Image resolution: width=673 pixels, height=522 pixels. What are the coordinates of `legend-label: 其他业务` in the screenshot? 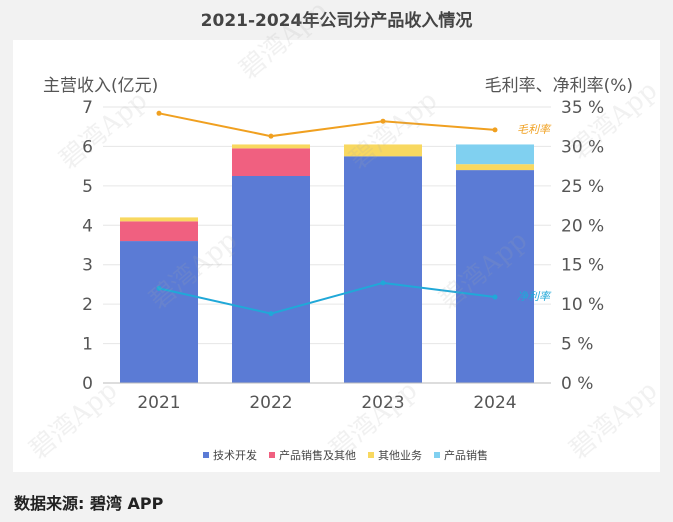 It's located at (400, 455).